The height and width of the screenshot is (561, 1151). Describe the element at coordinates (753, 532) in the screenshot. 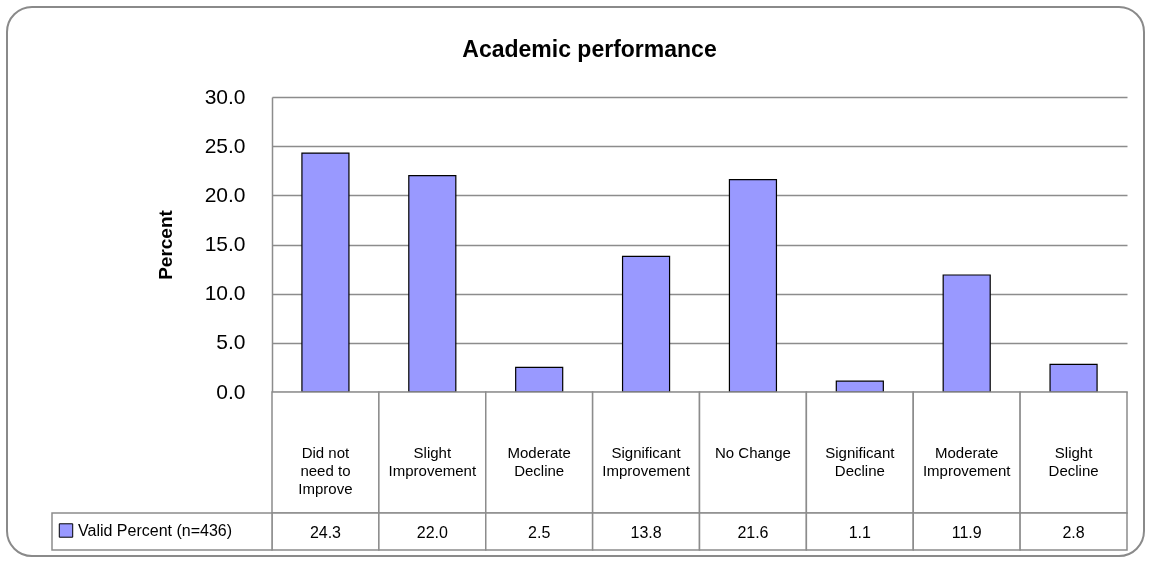

I see `data-label: 21.6` at that location.